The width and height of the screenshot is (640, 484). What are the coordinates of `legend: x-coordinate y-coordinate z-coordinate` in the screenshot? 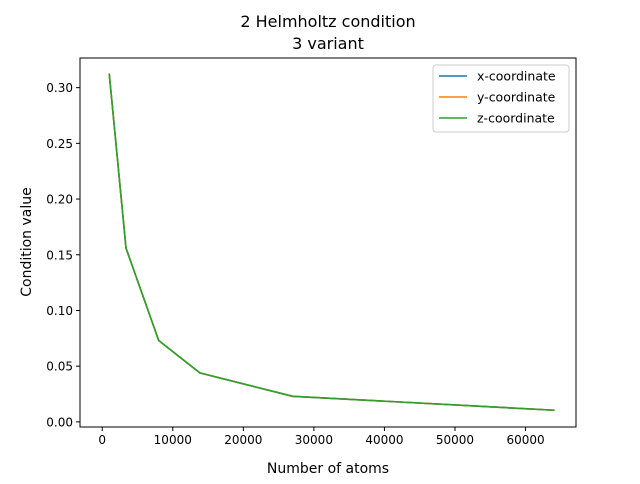 It's located at (501, 98).